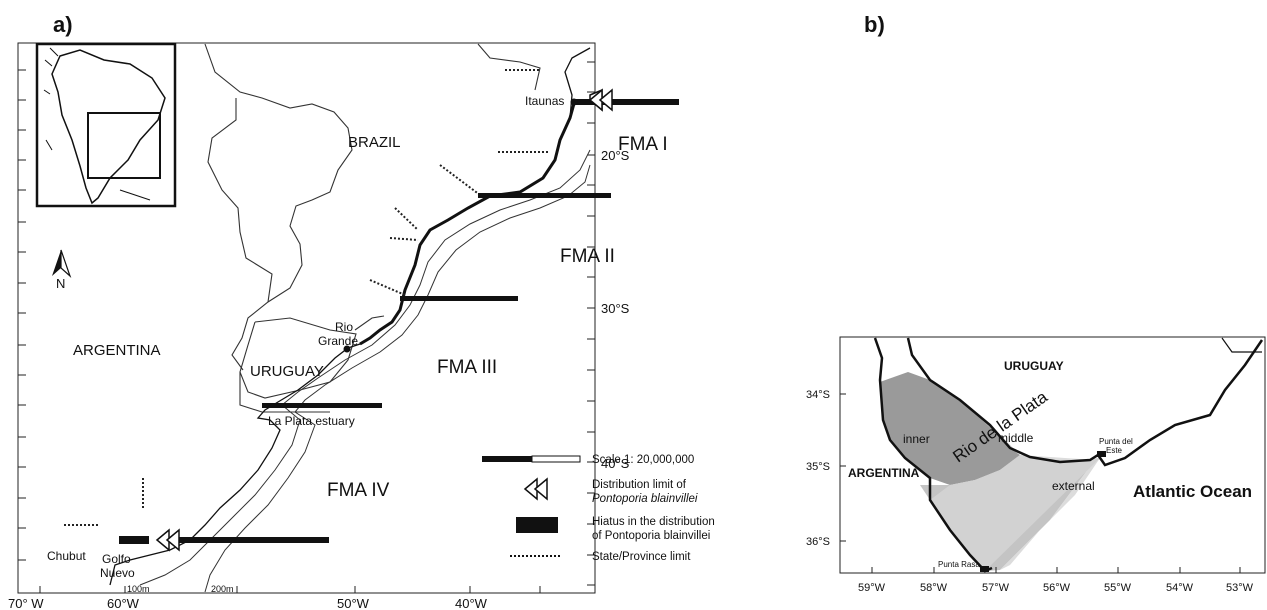 Image resolution: width=1267 pixels, height=610 pixels. I want to click on zone-external-label: external, so click(1073, 486).